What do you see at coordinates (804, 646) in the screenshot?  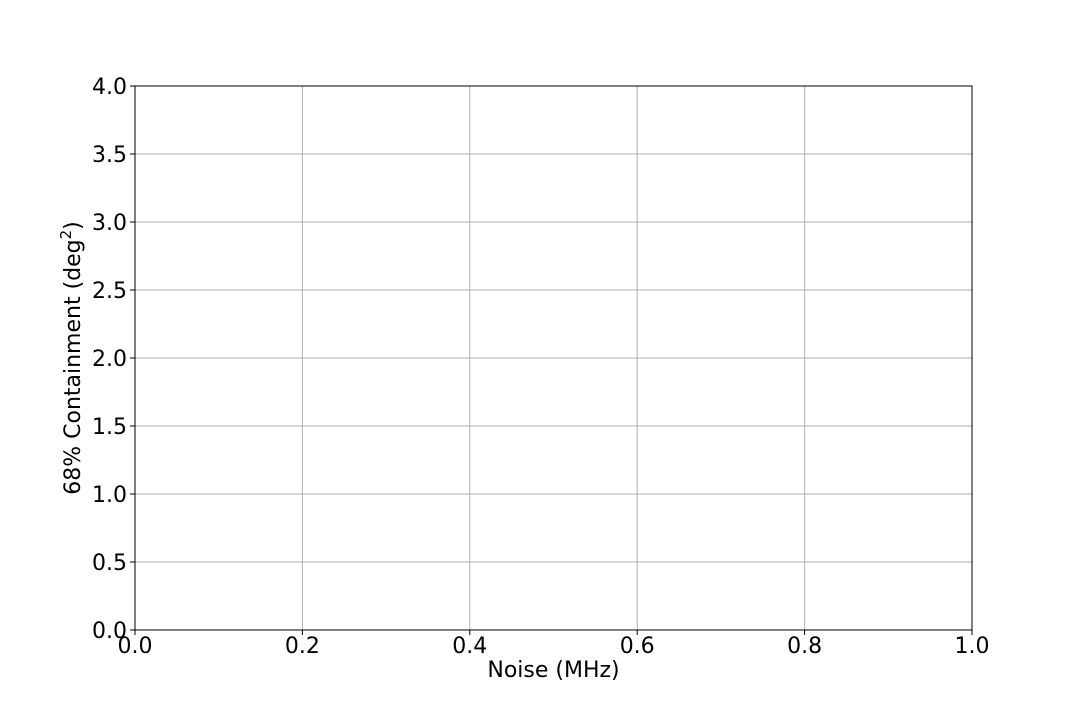 I see `x-tick-label: 0.8` at bounding box center [804, 646].